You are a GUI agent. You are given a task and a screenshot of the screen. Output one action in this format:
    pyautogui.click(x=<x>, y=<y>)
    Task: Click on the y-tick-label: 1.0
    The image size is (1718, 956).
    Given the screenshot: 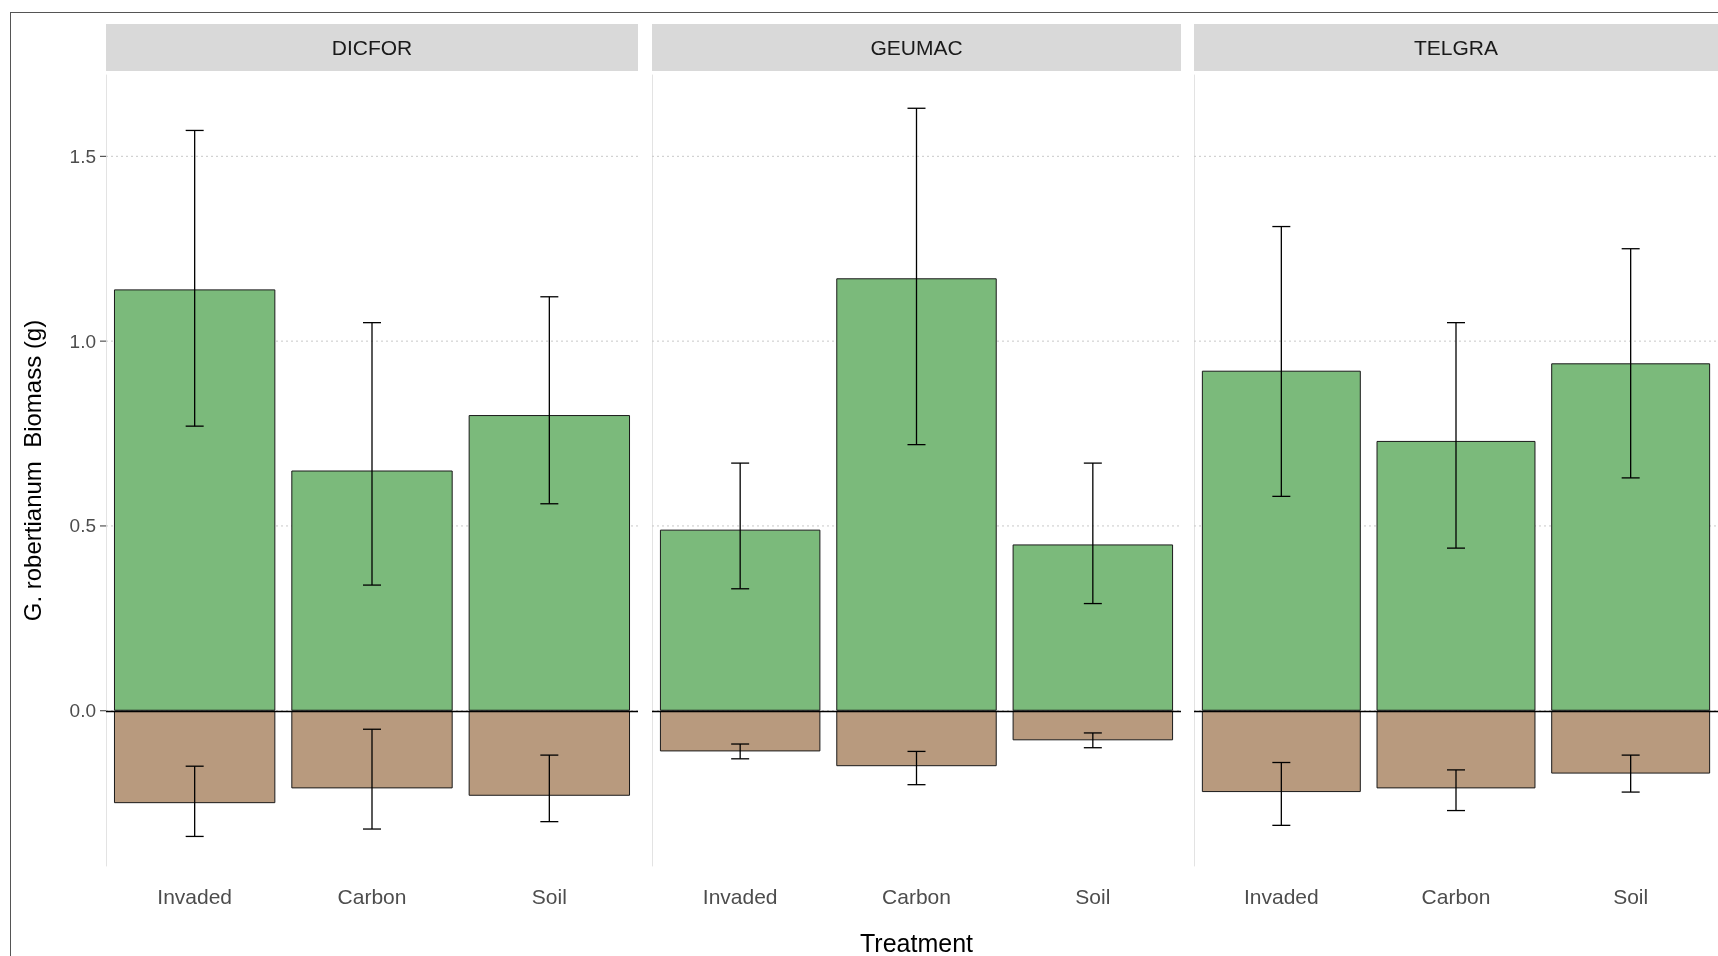 What is the action you would take?
    pyautogui.click(x=82, y=341)
    